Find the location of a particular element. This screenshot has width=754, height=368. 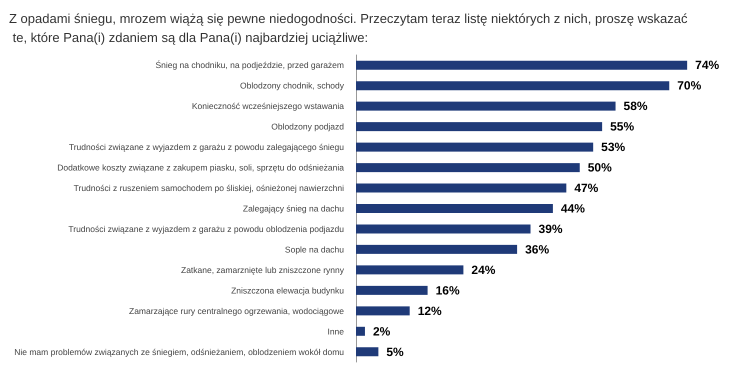

data-label: 50% is located at coordinates (600, 167).